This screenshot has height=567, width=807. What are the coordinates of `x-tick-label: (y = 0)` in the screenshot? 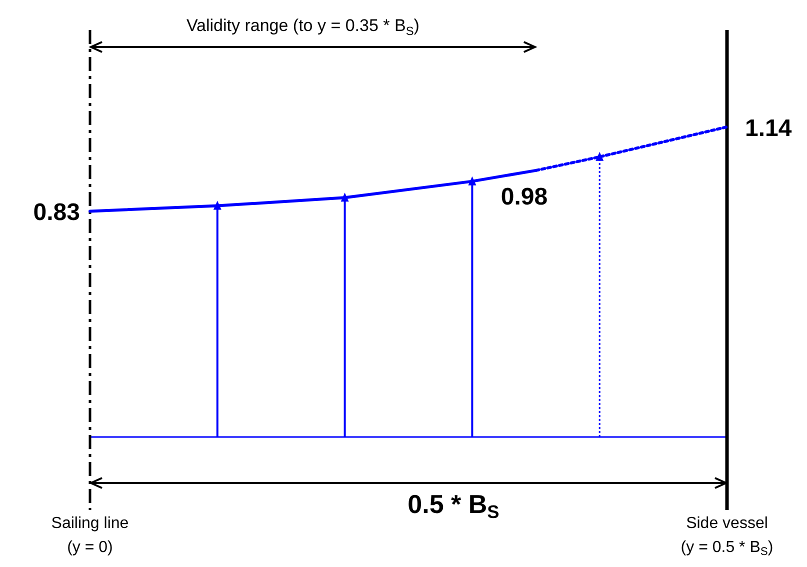 It's located at (90, 547).